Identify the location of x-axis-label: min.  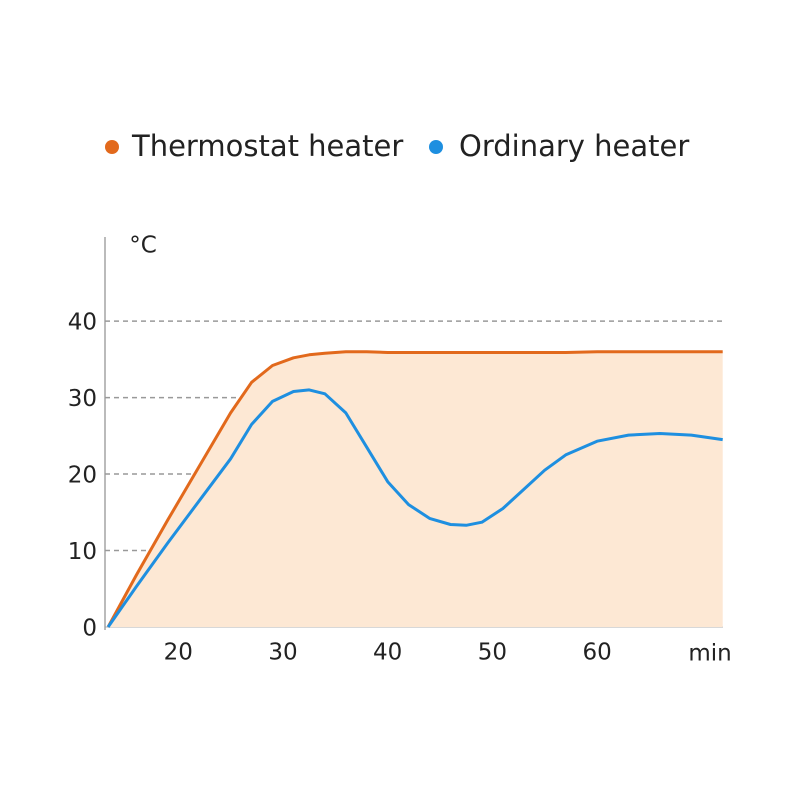
(709, 654).